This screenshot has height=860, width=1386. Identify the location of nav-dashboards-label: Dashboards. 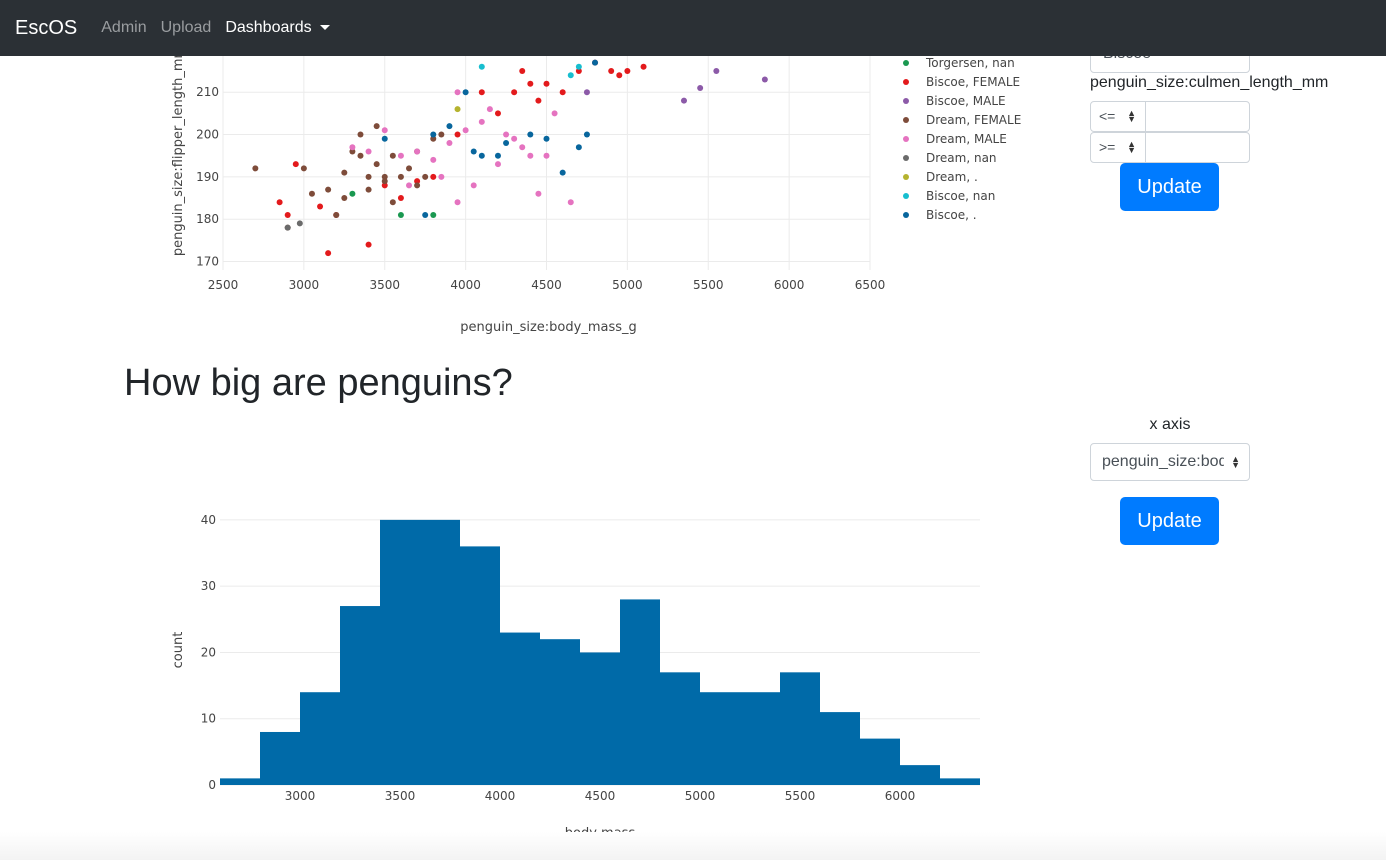
(268, 27).